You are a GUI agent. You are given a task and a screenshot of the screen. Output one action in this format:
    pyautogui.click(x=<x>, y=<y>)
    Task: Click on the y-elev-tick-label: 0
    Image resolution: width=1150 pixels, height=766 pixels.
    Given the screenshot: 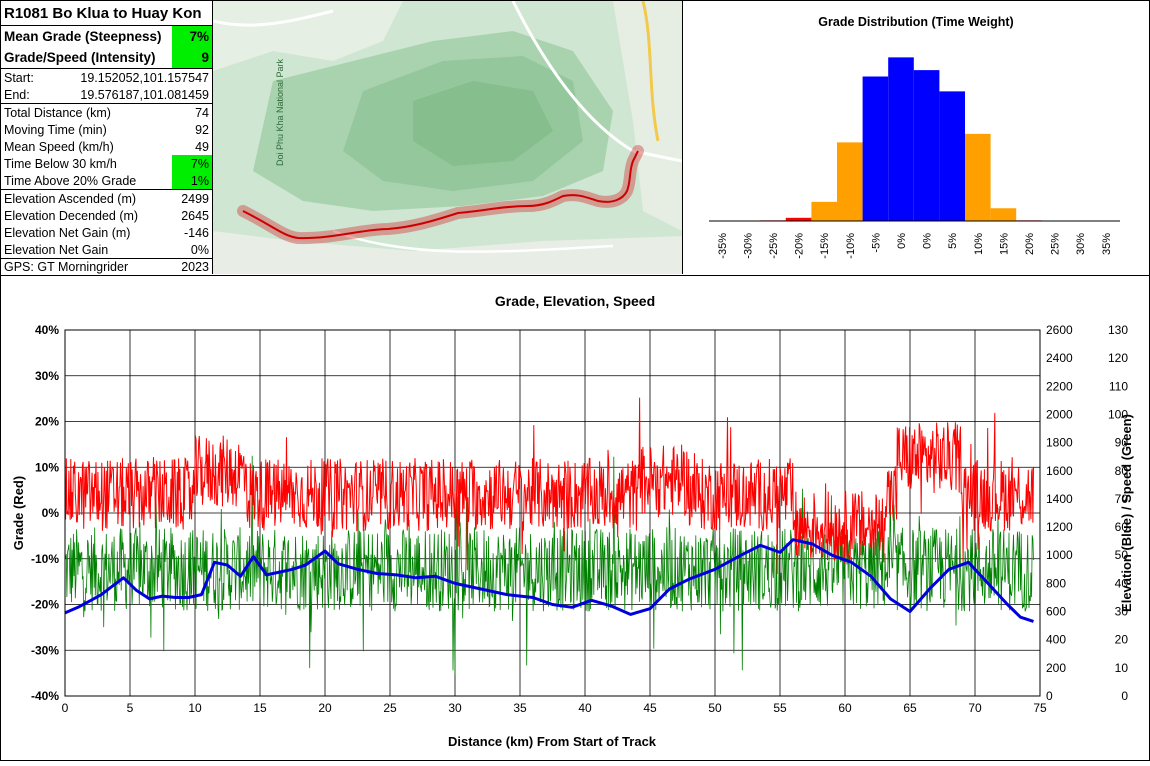 What is the action you would take?
    pyautogui.click(x=1049, y=696)
    